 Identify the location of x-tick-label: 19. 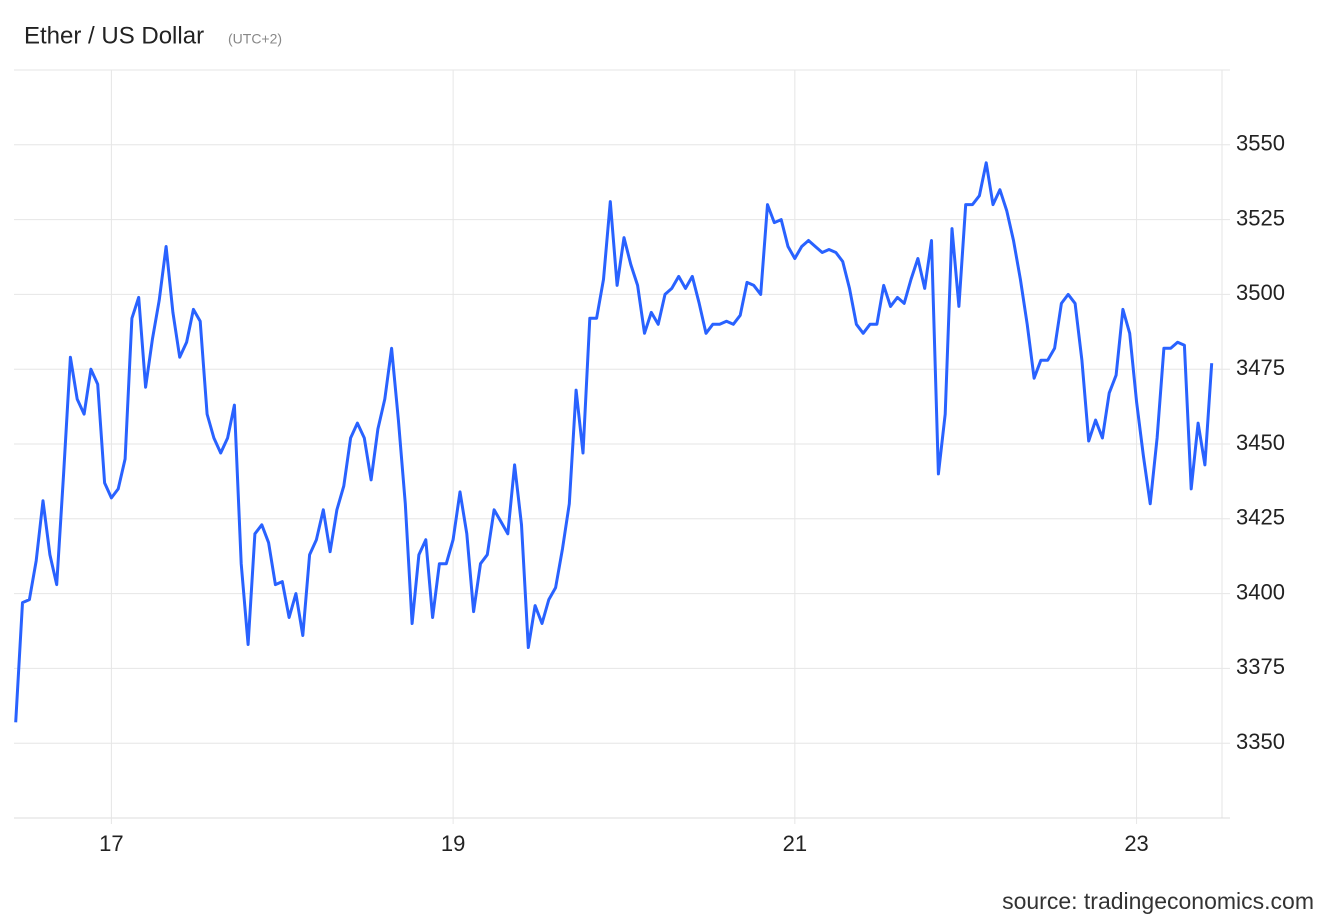
(453, 843).